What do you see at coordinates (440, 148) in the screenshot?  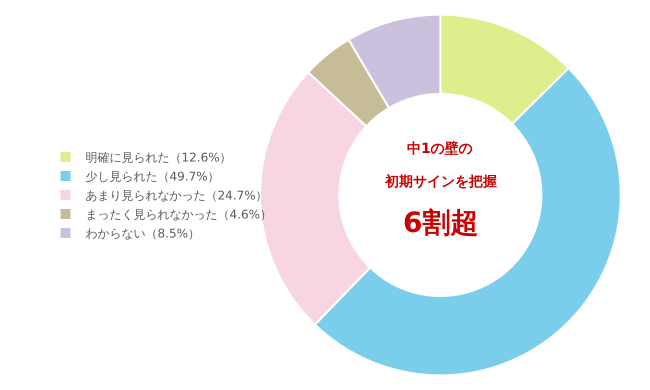 I see `text: 中1の壁の` at bounding box center [440, 148].